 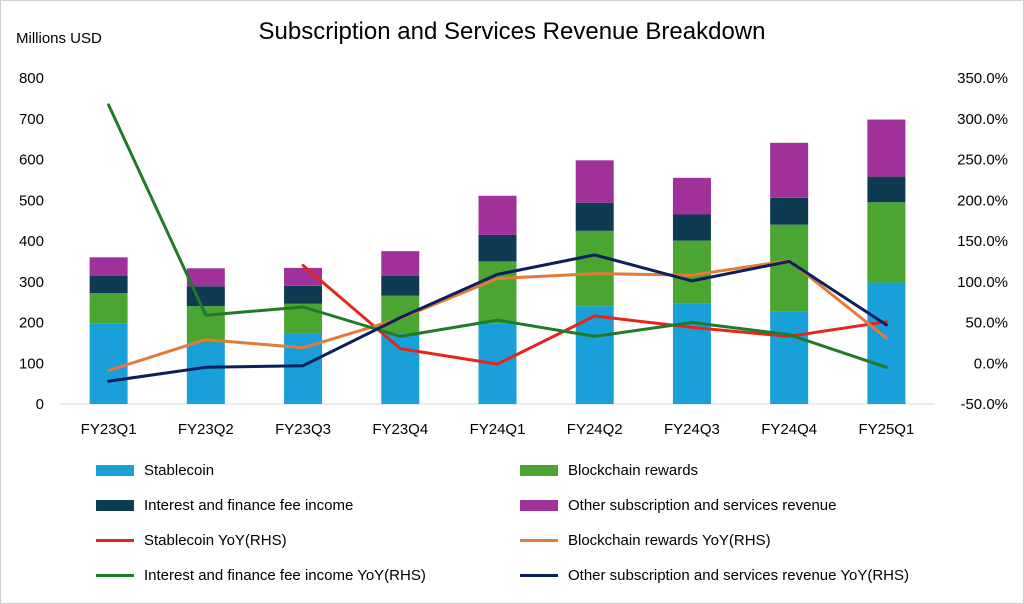 I want to click on x-tick-label: FY23Q1, so click(x=109, y=429).